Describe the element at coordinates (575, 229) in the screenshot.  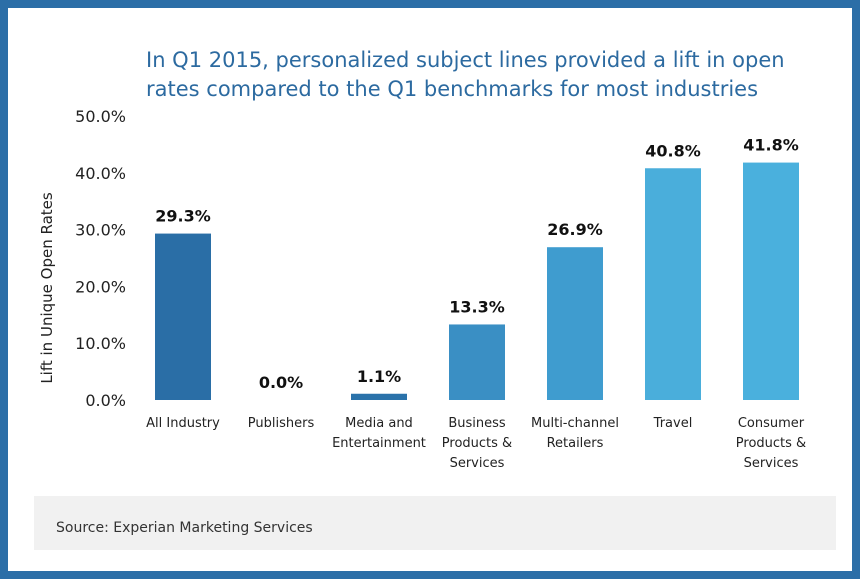
I see `data-label: 26.9%` at that location.